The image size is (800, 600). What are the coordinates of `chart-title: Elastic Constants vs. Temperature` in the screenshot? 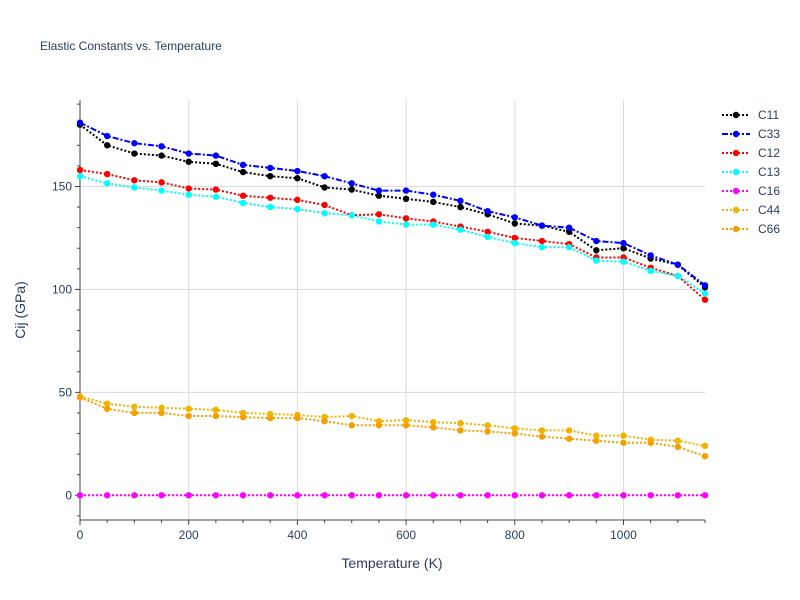 It's located at (131, 46).